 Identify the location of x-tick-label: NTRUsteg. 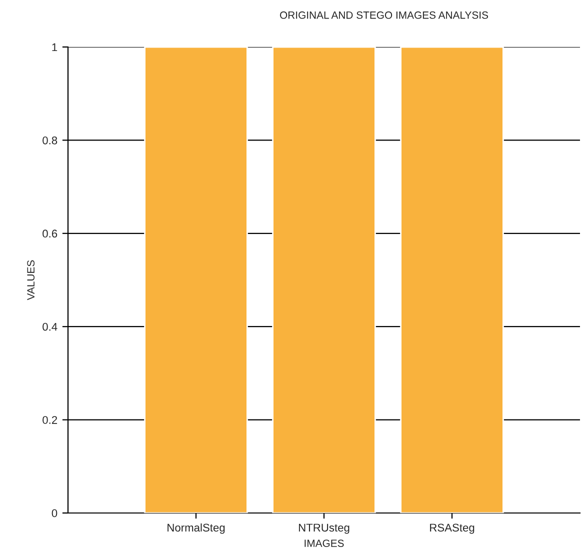
(324, 529).